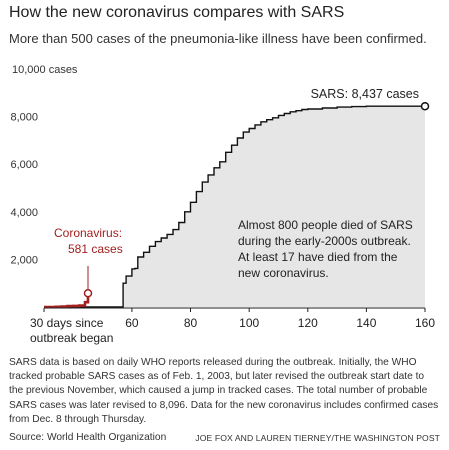 The height and width of the screenshot is (450, 449). I want to click on y-tick-label: 6,000, so click(24, 165).